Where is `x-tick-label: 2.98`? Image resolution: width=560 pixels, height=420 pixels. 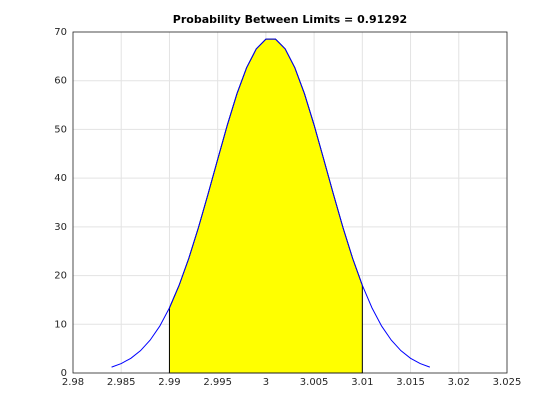
x-tick-label: 2.98 is located at coordinates (73, 382).